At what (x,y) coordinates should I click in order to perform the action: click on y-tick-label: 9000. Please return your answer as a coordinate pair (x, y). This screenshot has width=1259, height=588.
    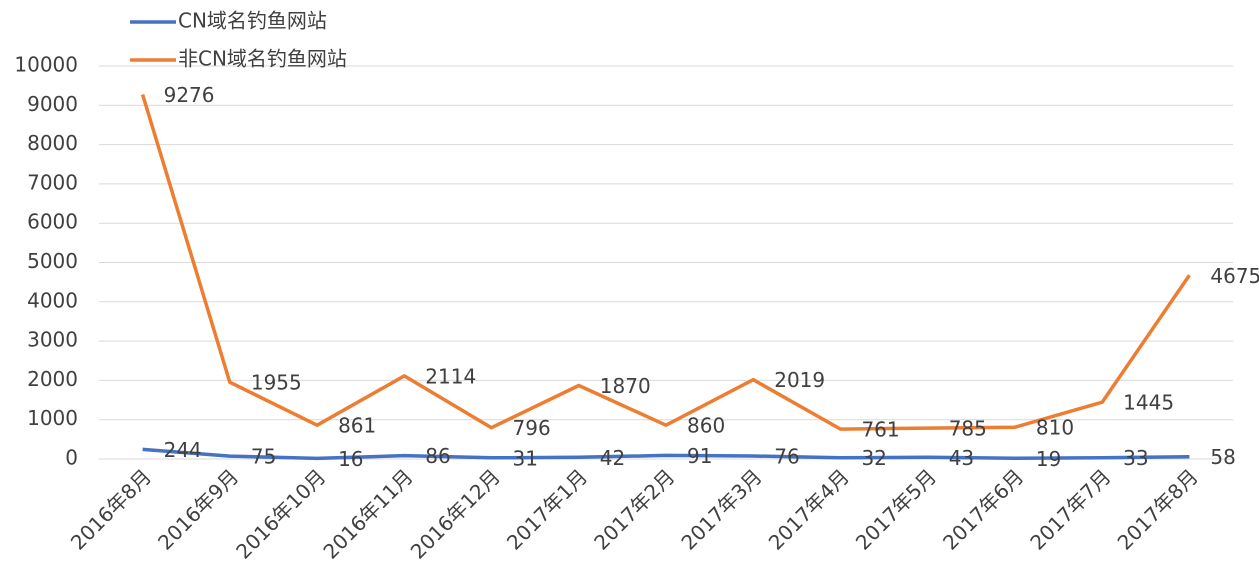
    Looking at the image, I should click on (52, 104).